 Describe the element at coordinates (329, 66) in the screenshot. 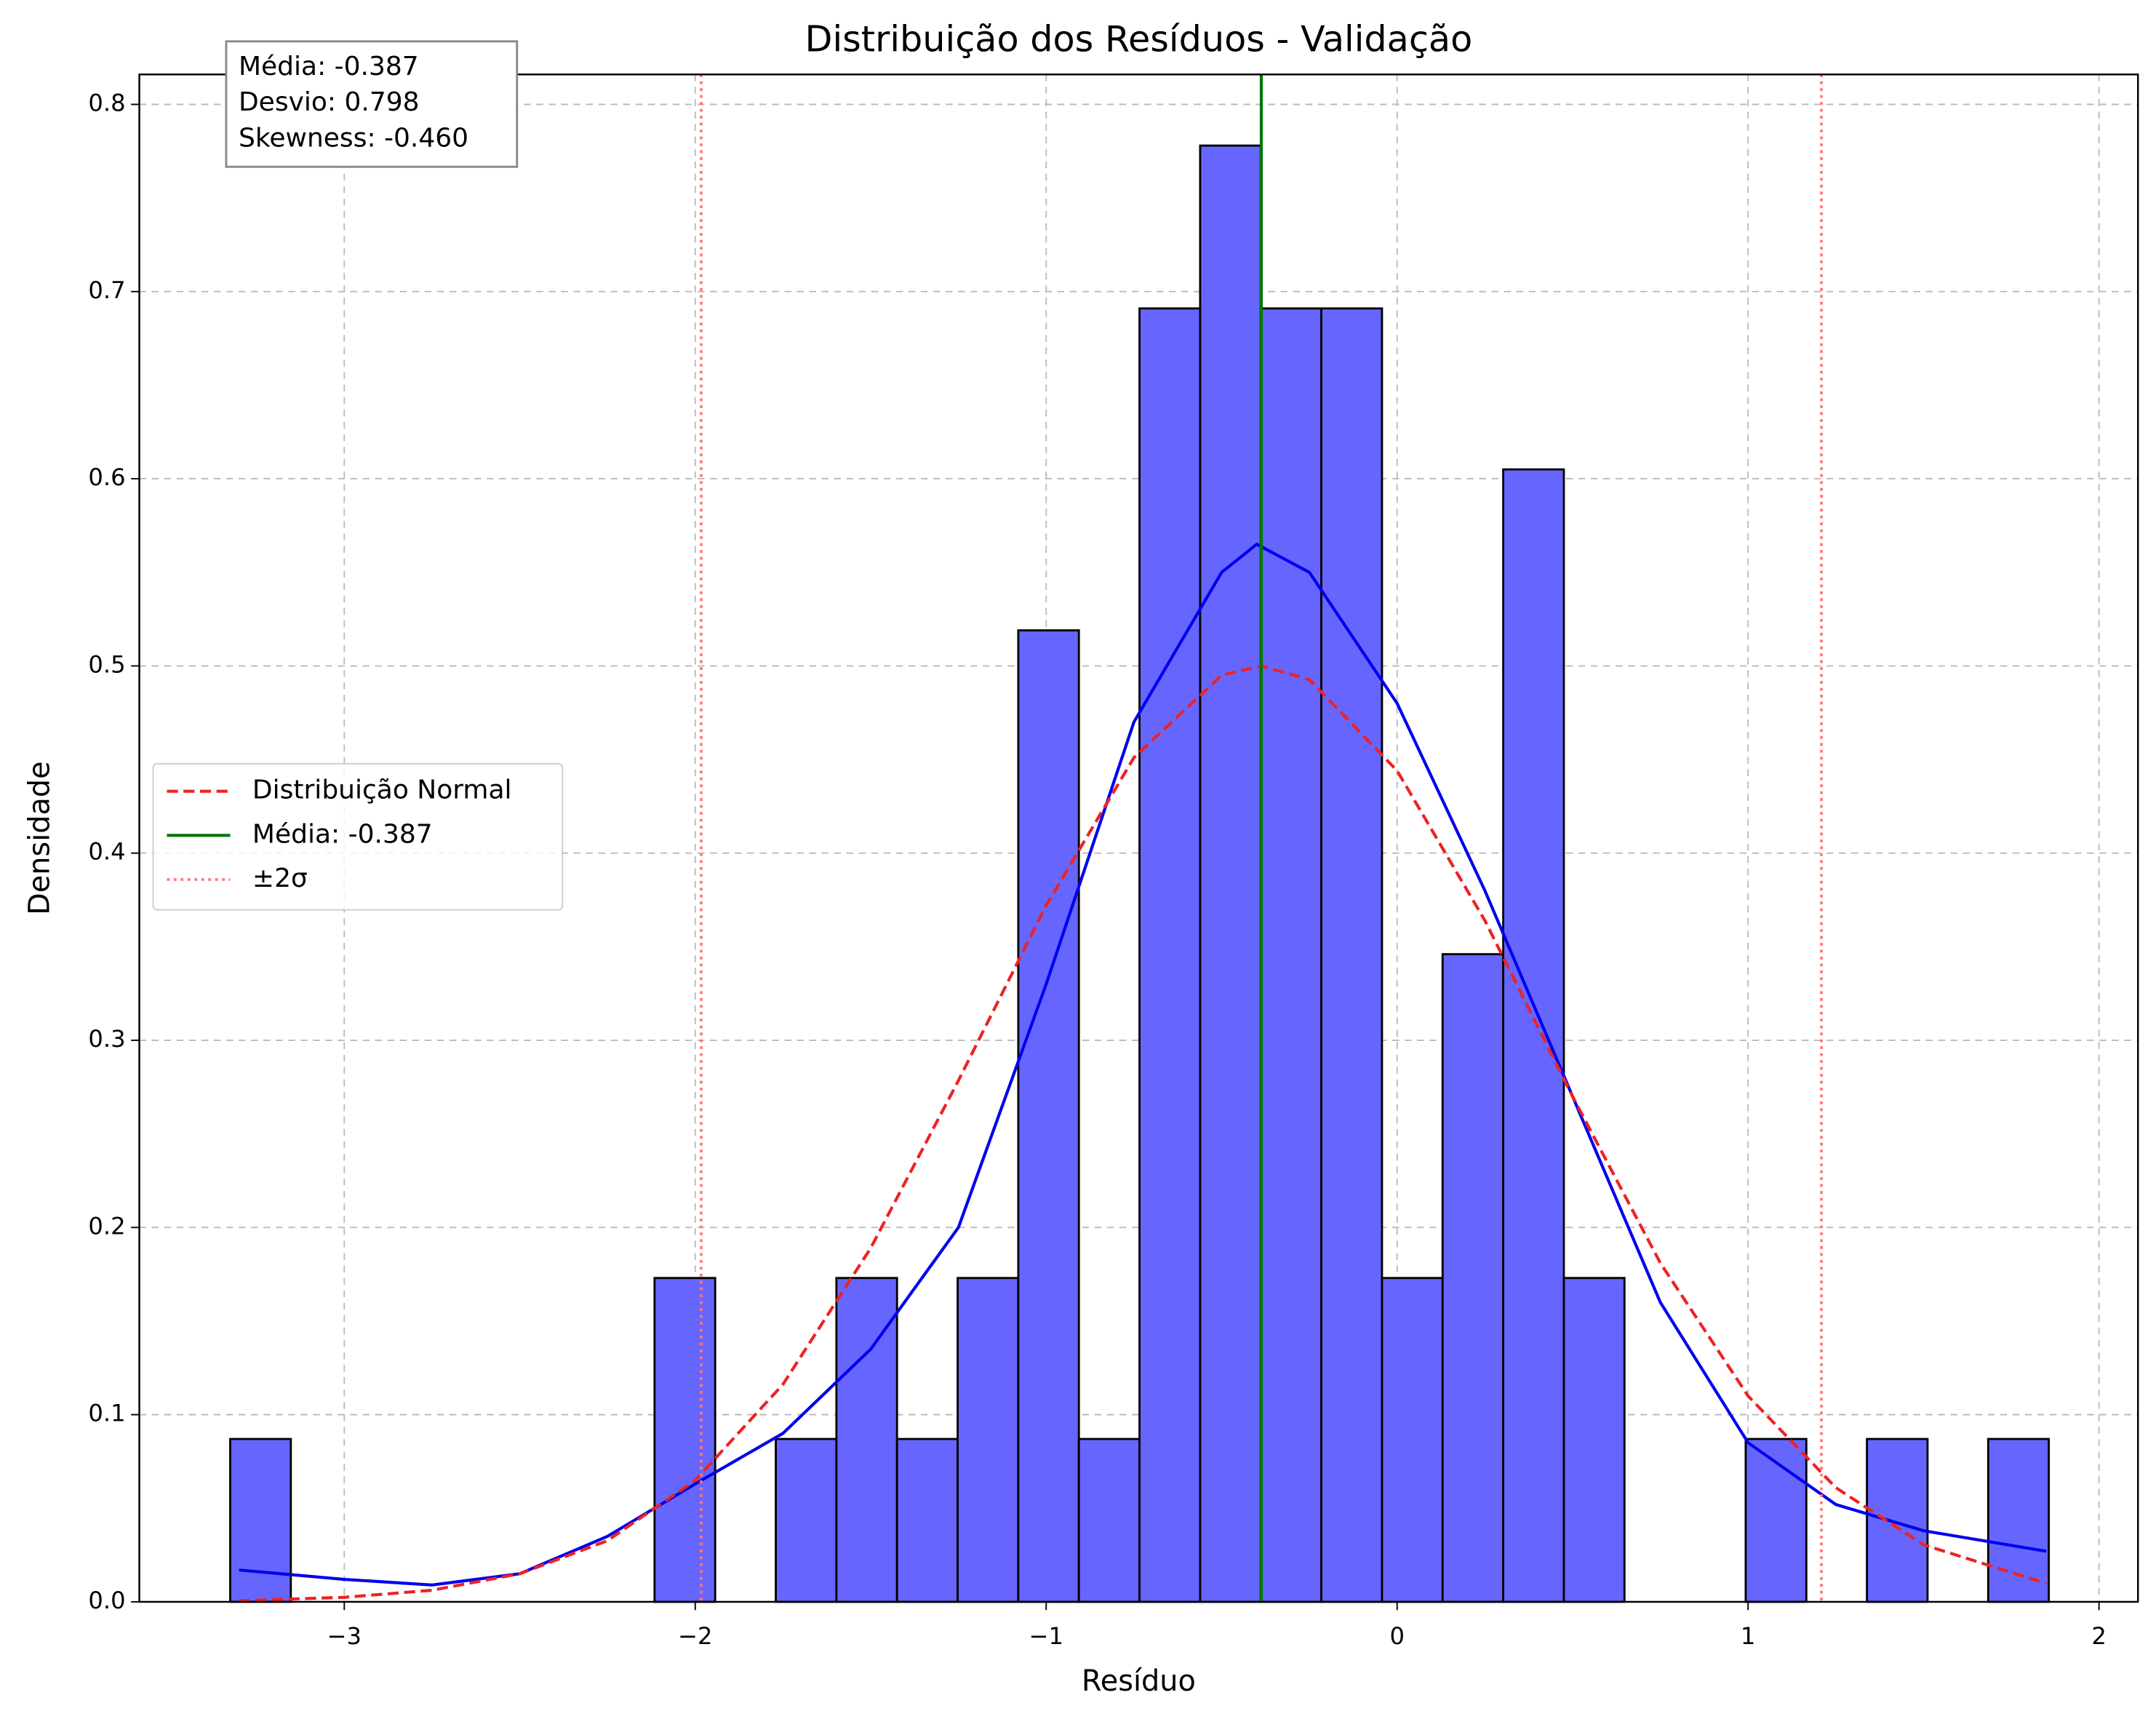

I see `stats-text: Média: -0.387` at that location.